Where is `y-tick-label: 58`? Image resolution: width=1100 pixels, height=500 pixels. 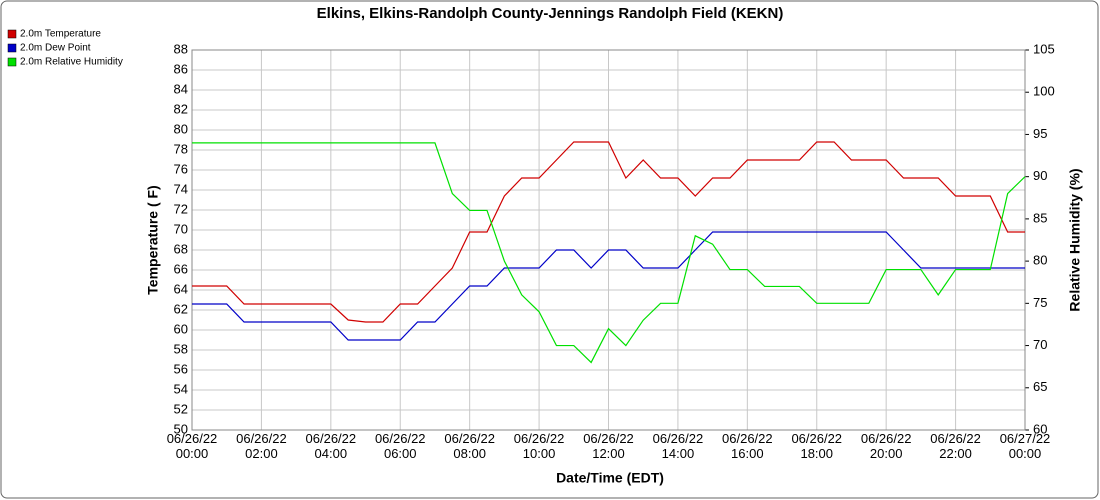 y-tick-label: 58 is located at coordinates (181, 348).